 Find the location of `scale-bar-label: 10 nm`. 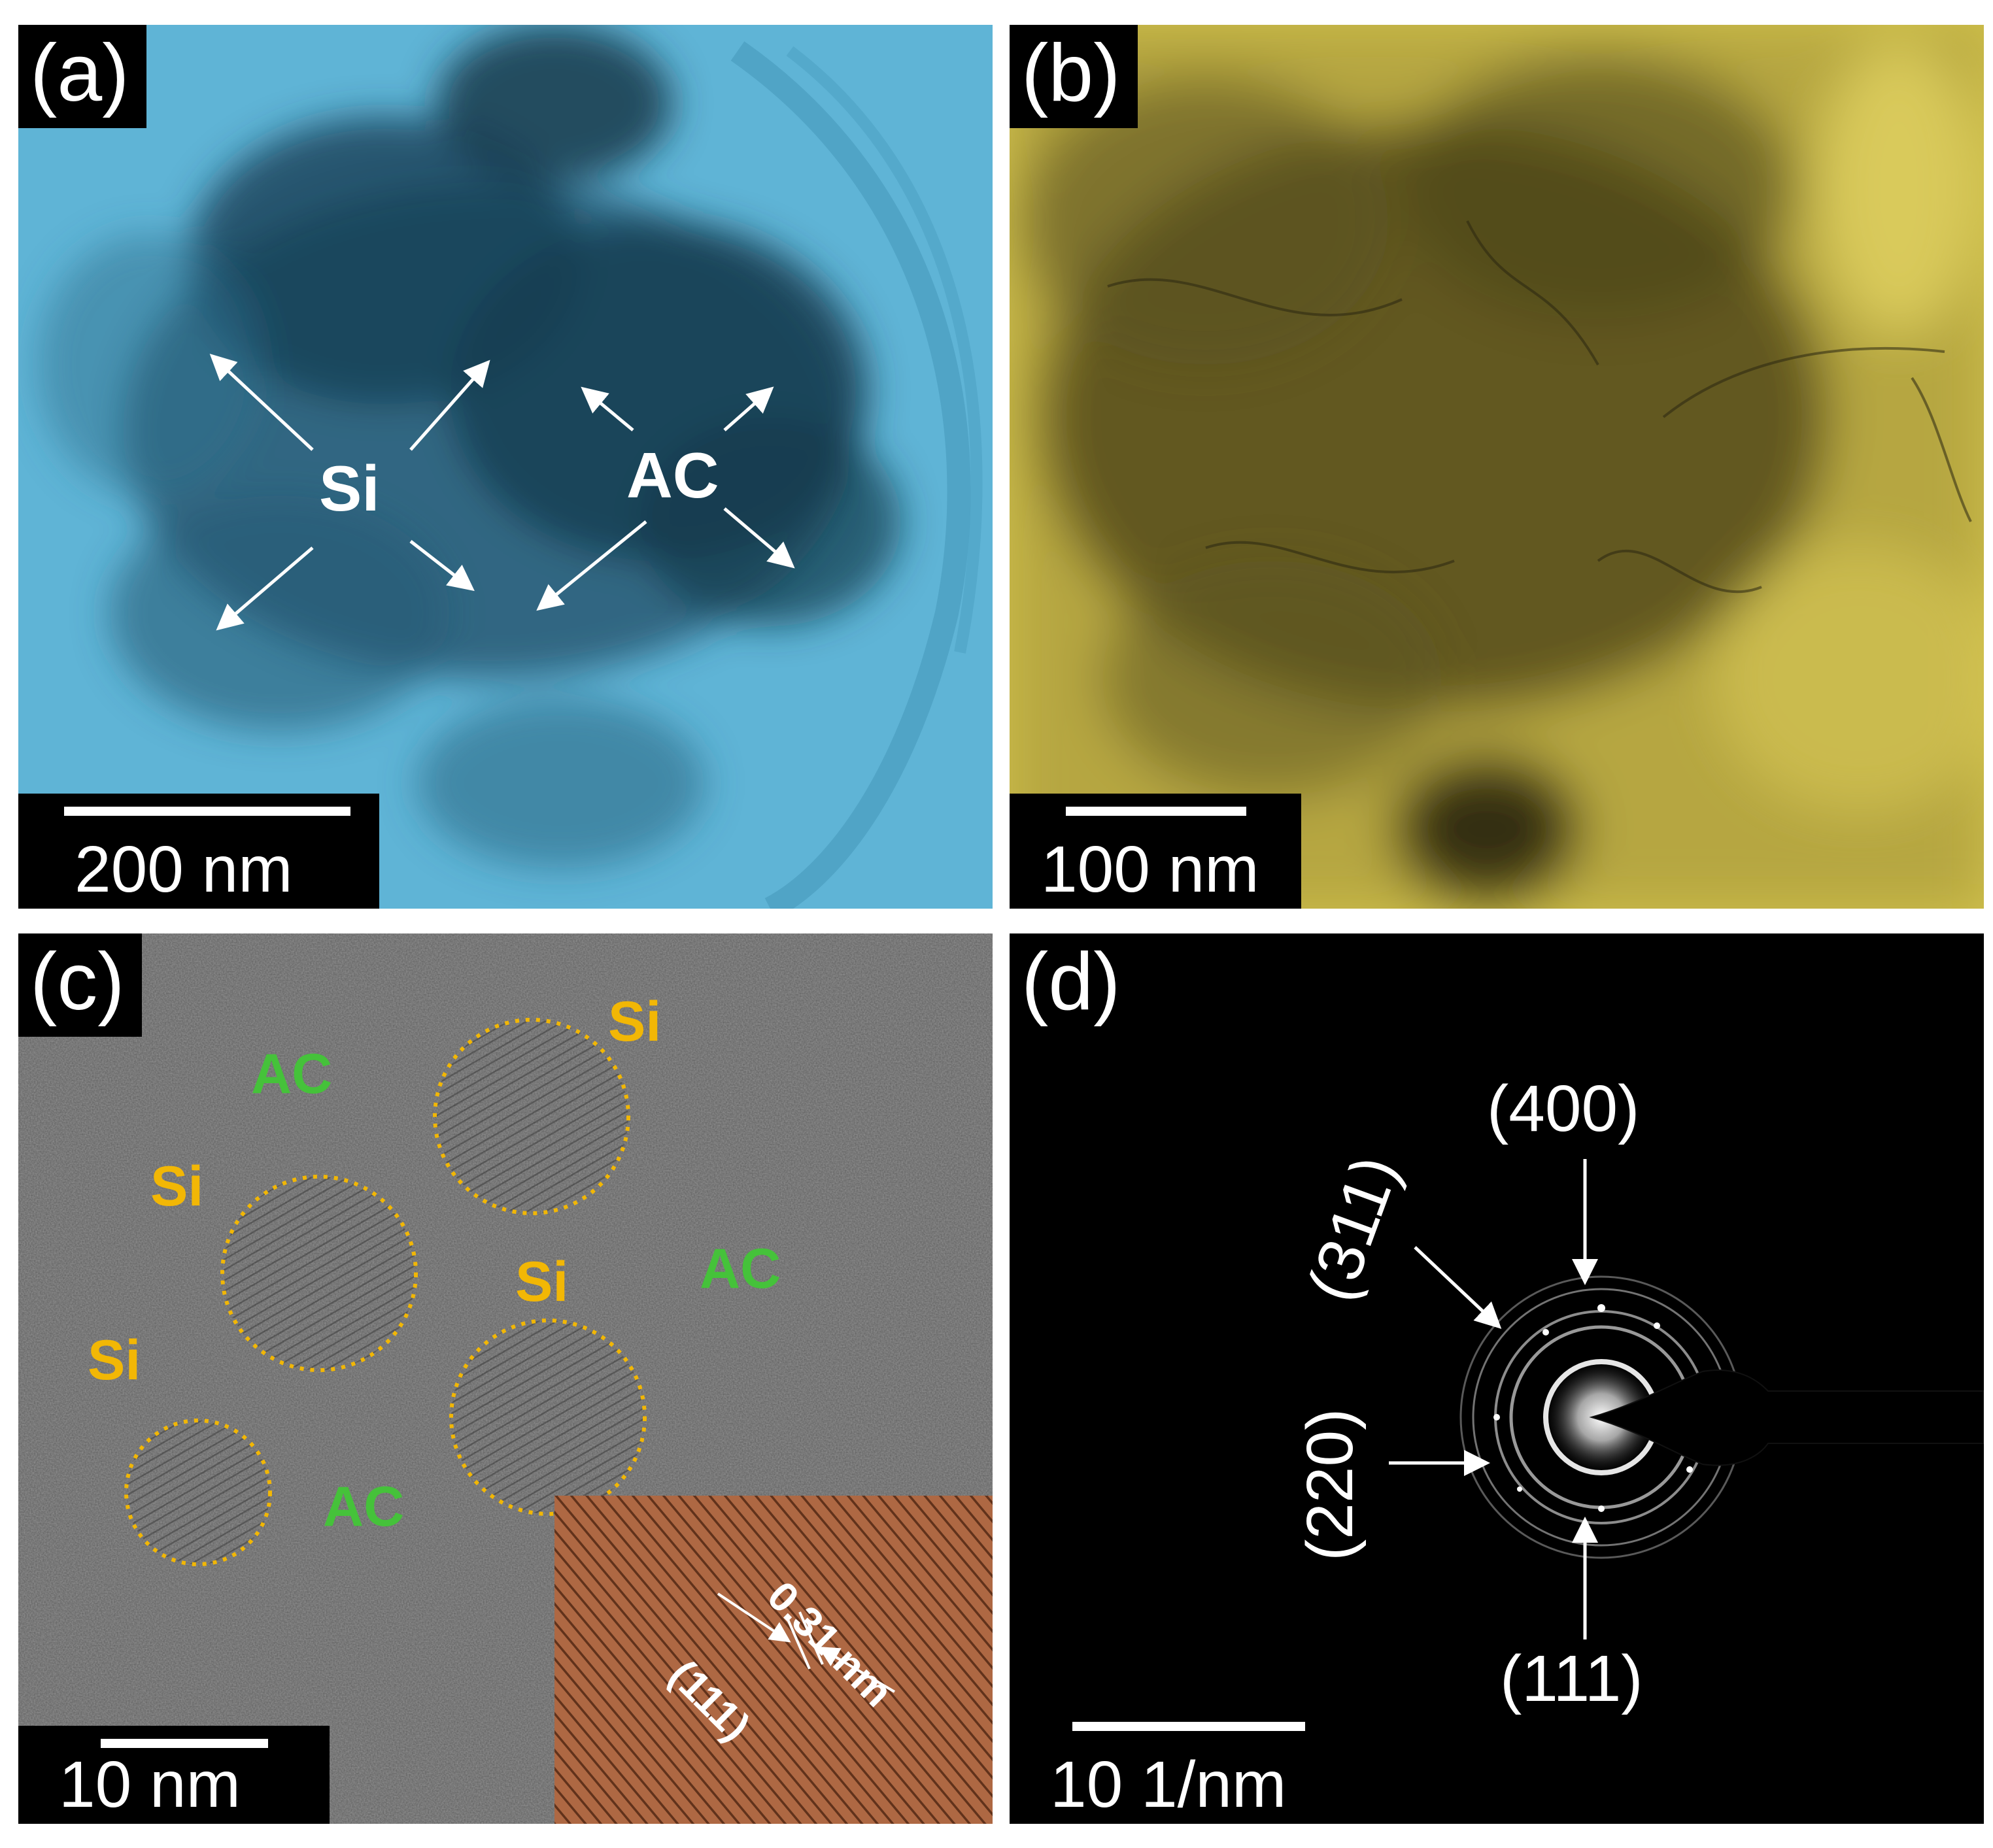

scale-bar-label: 10 nm is located at coordinates (150, 1784).